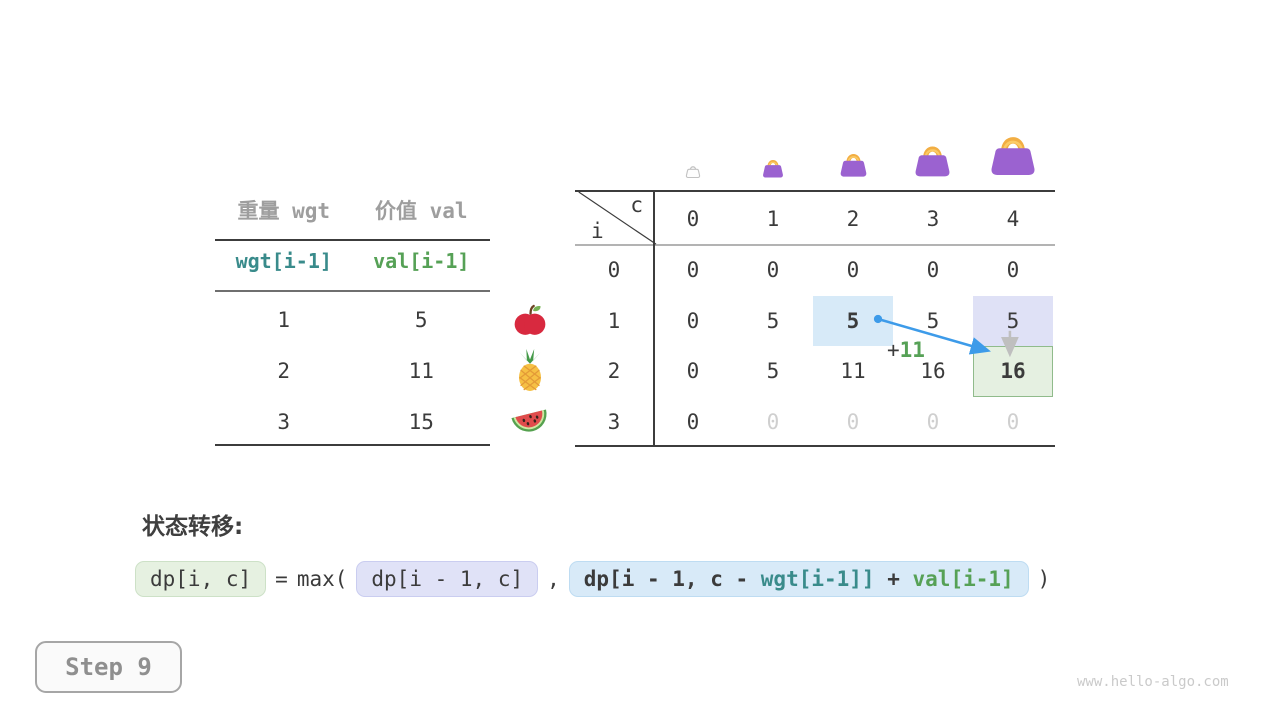 The height and width of the screenshot is (720, 1280). I want to click on items-row-3: 3 15, so click(352, 422).